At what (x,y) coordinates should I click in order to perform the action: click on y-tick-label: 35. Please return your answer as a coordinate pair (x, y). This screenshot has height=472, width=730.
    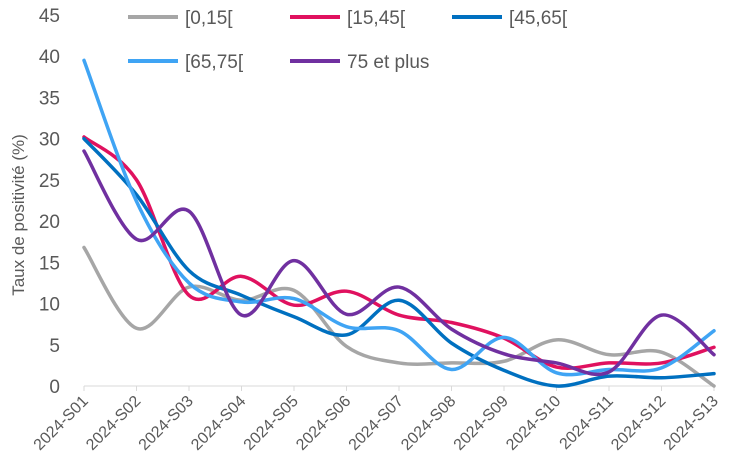
    Looking at the image, I should click on (49, 98).